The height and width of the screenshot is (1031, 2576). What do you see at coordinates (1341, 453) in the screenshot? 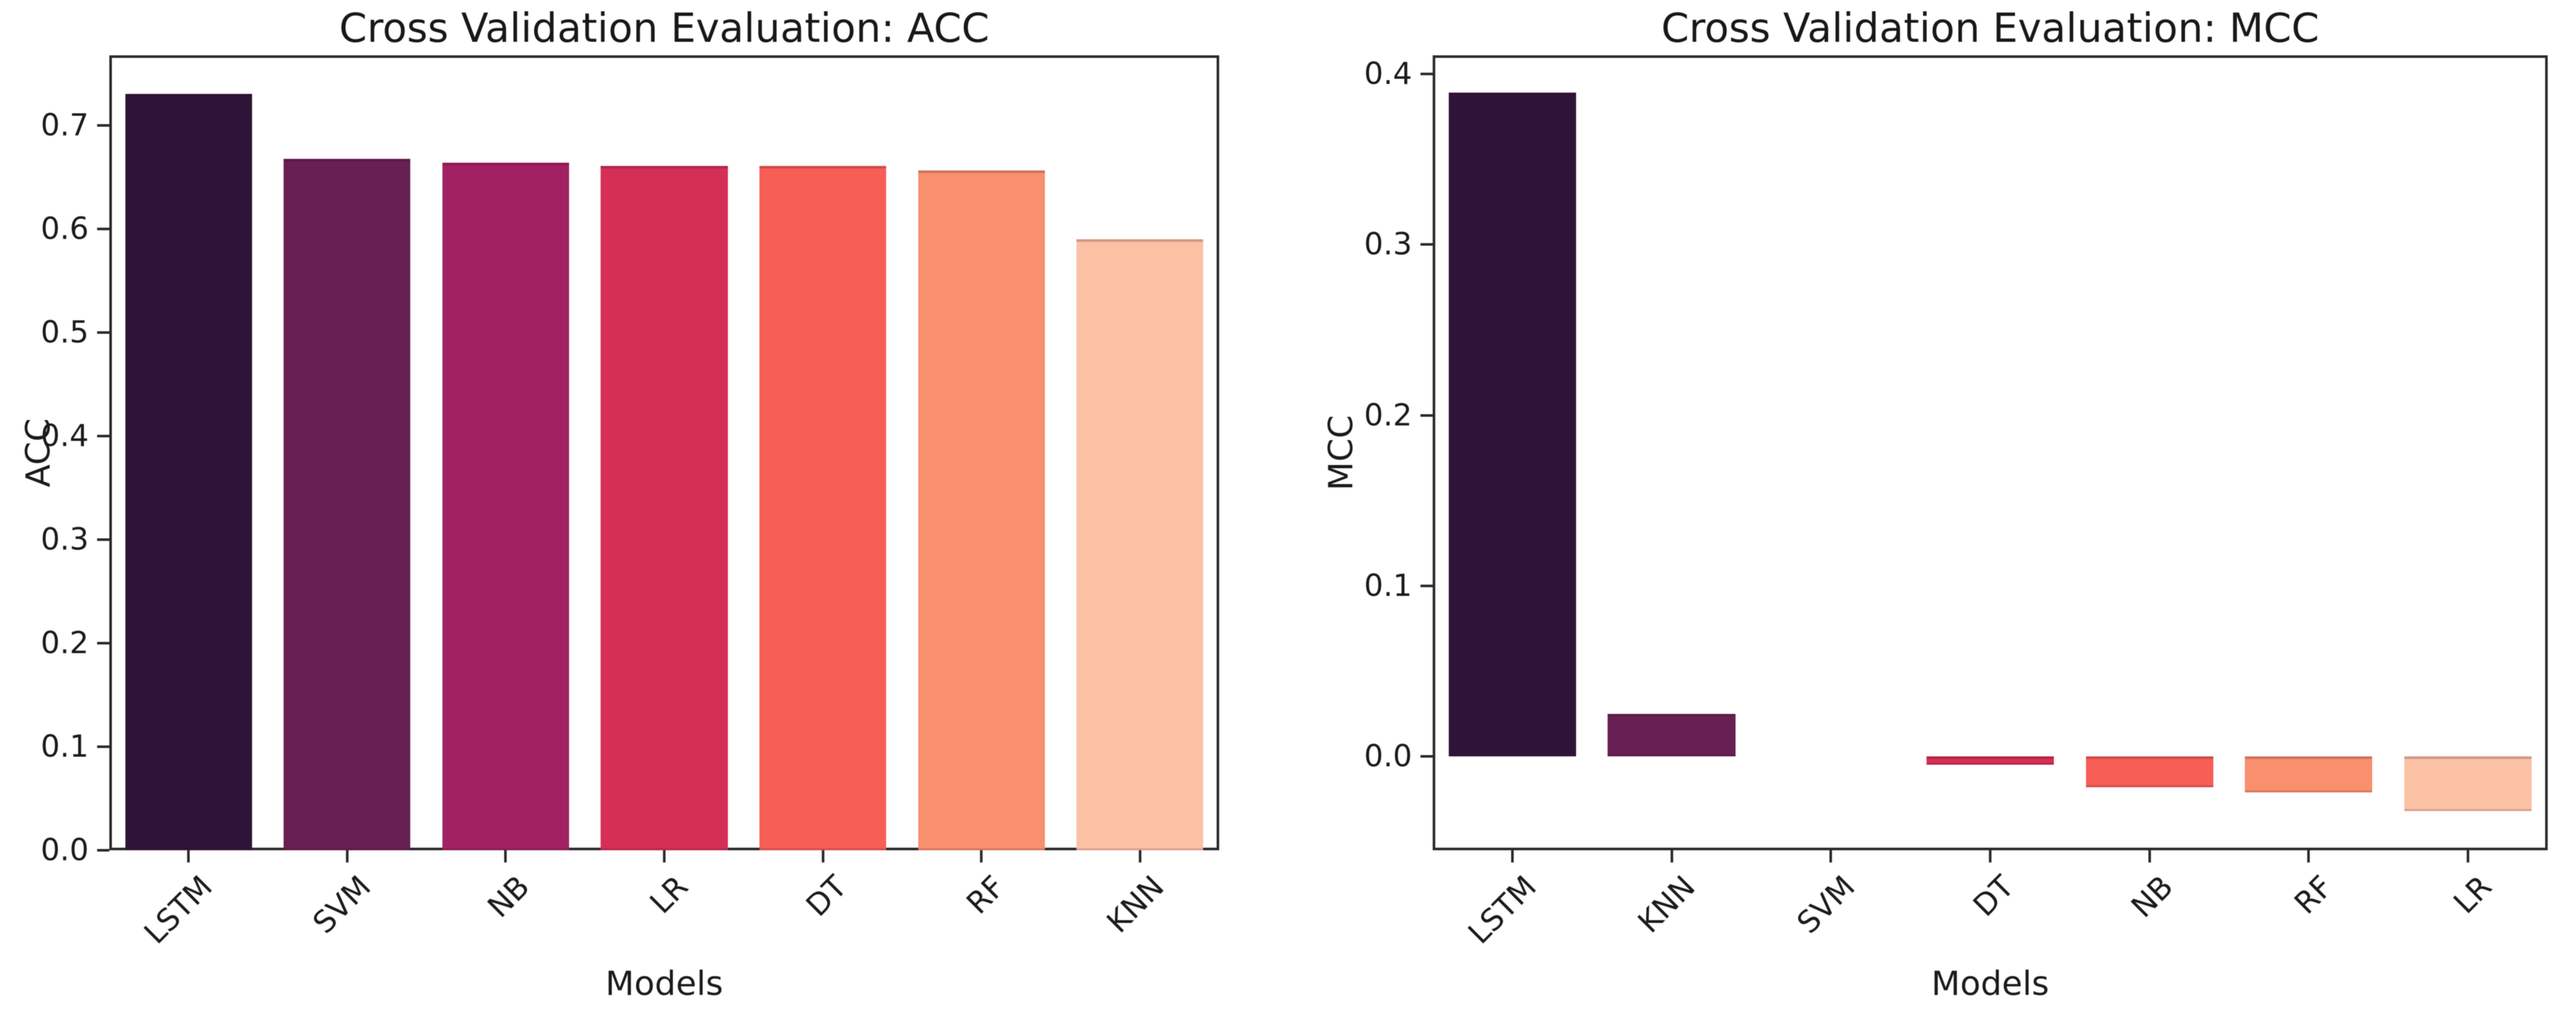
I see `y-axis-label: MCC` at bounding box center [1341, 453].